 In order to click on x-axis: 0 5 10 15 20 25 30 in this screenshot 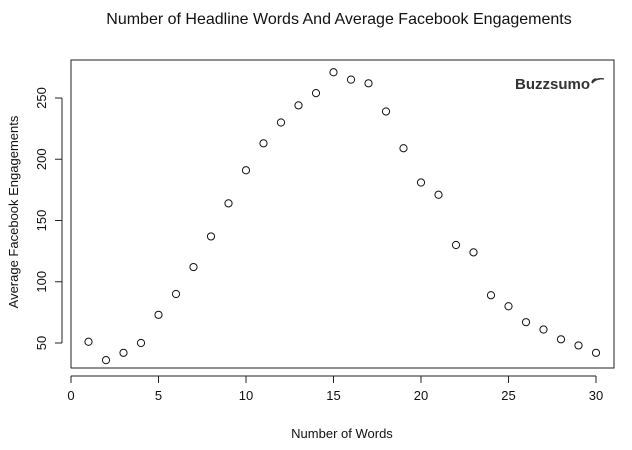, I will do `click(335, 389)`.